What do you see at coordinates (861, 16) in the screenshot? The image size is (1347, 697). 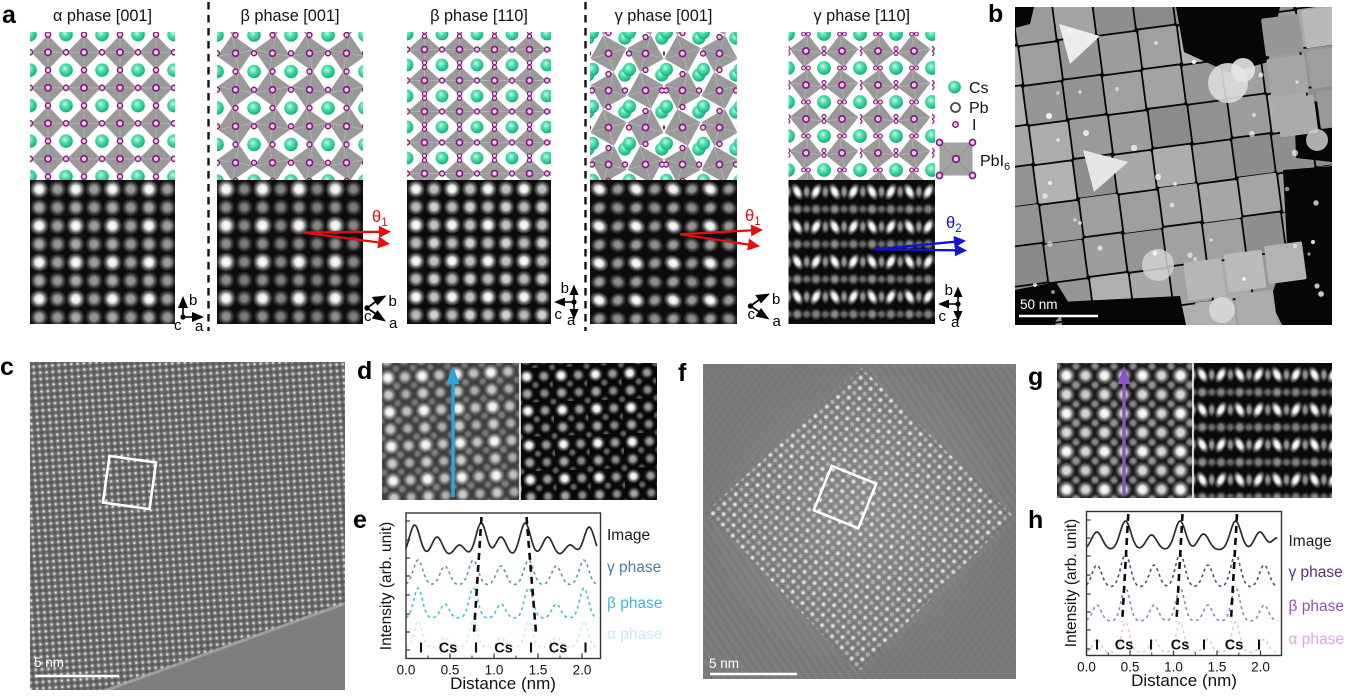 I see `svg-text: γ phase [110]` at bounding box center [861, 16].